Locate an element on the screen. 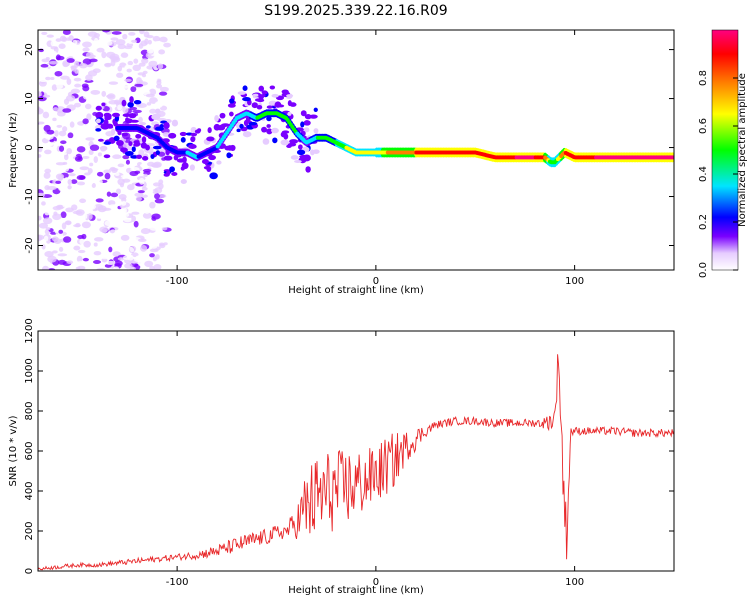 This screenshot has width=750, height=600. x-tick-label: -100 is located at coordinates (177, 582).